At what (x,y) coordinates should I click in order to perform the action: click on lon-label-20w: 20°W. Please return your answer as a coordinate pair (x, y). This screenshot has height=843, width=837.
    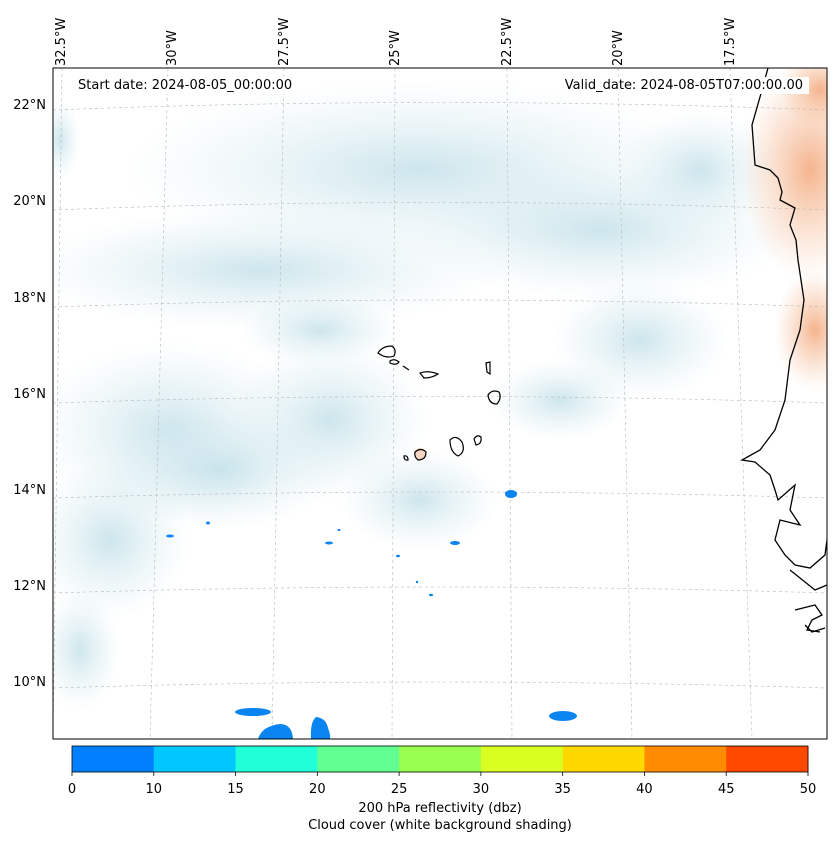
    Looking at the image, I should click on (618, 48).